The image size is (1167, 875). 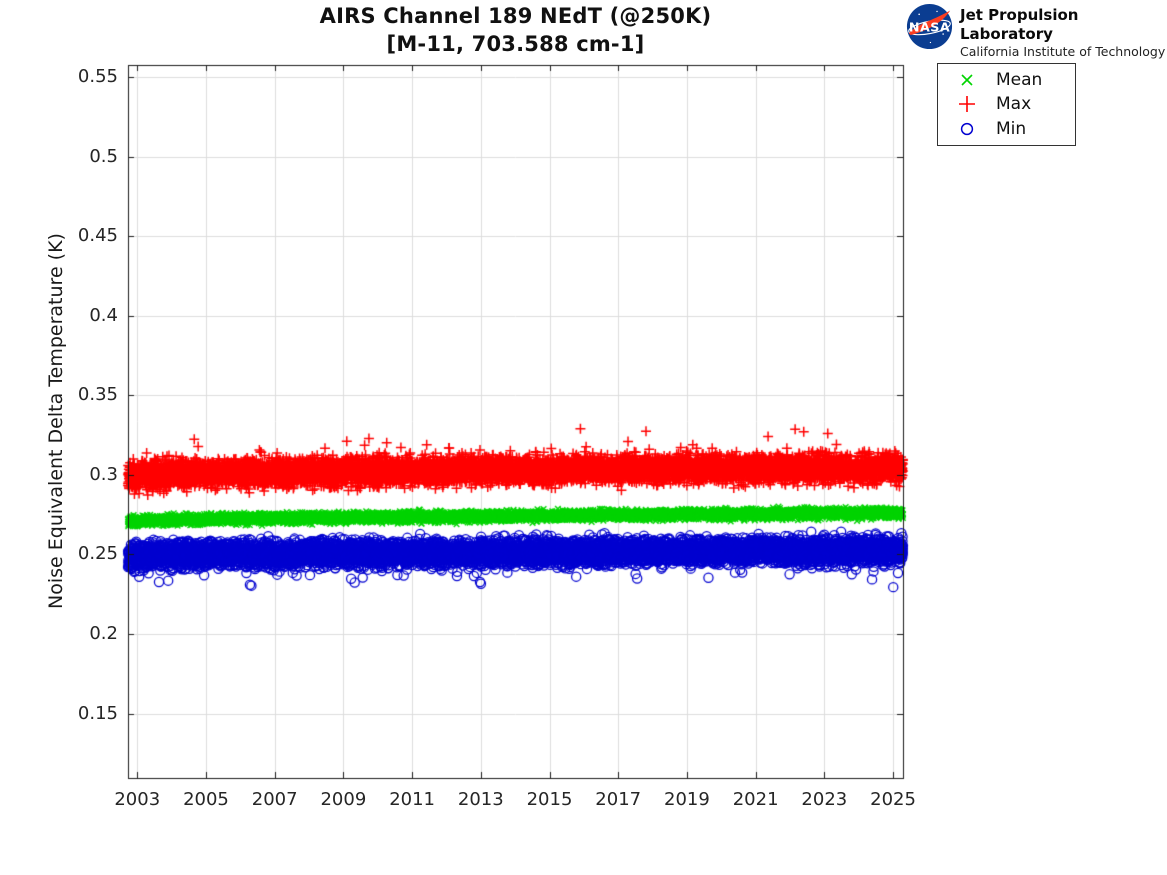 What do you see at coordinates (755, 799) in the screenshot?
I see `x-tick-label: 2021` at bounding box center [755, 799].